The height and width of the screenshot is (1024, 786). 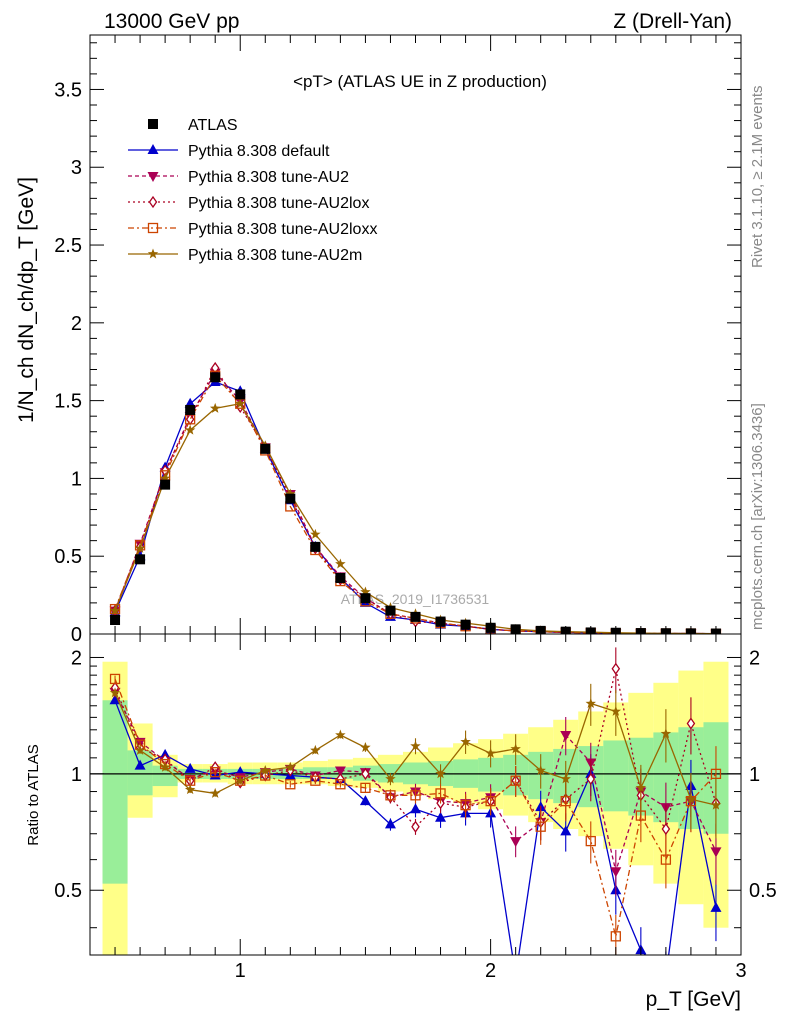 What do you see at coordinates (68, 90) in the screenshot?
I see `y-tick-label: 3.5` at bounding box center [68, 90].